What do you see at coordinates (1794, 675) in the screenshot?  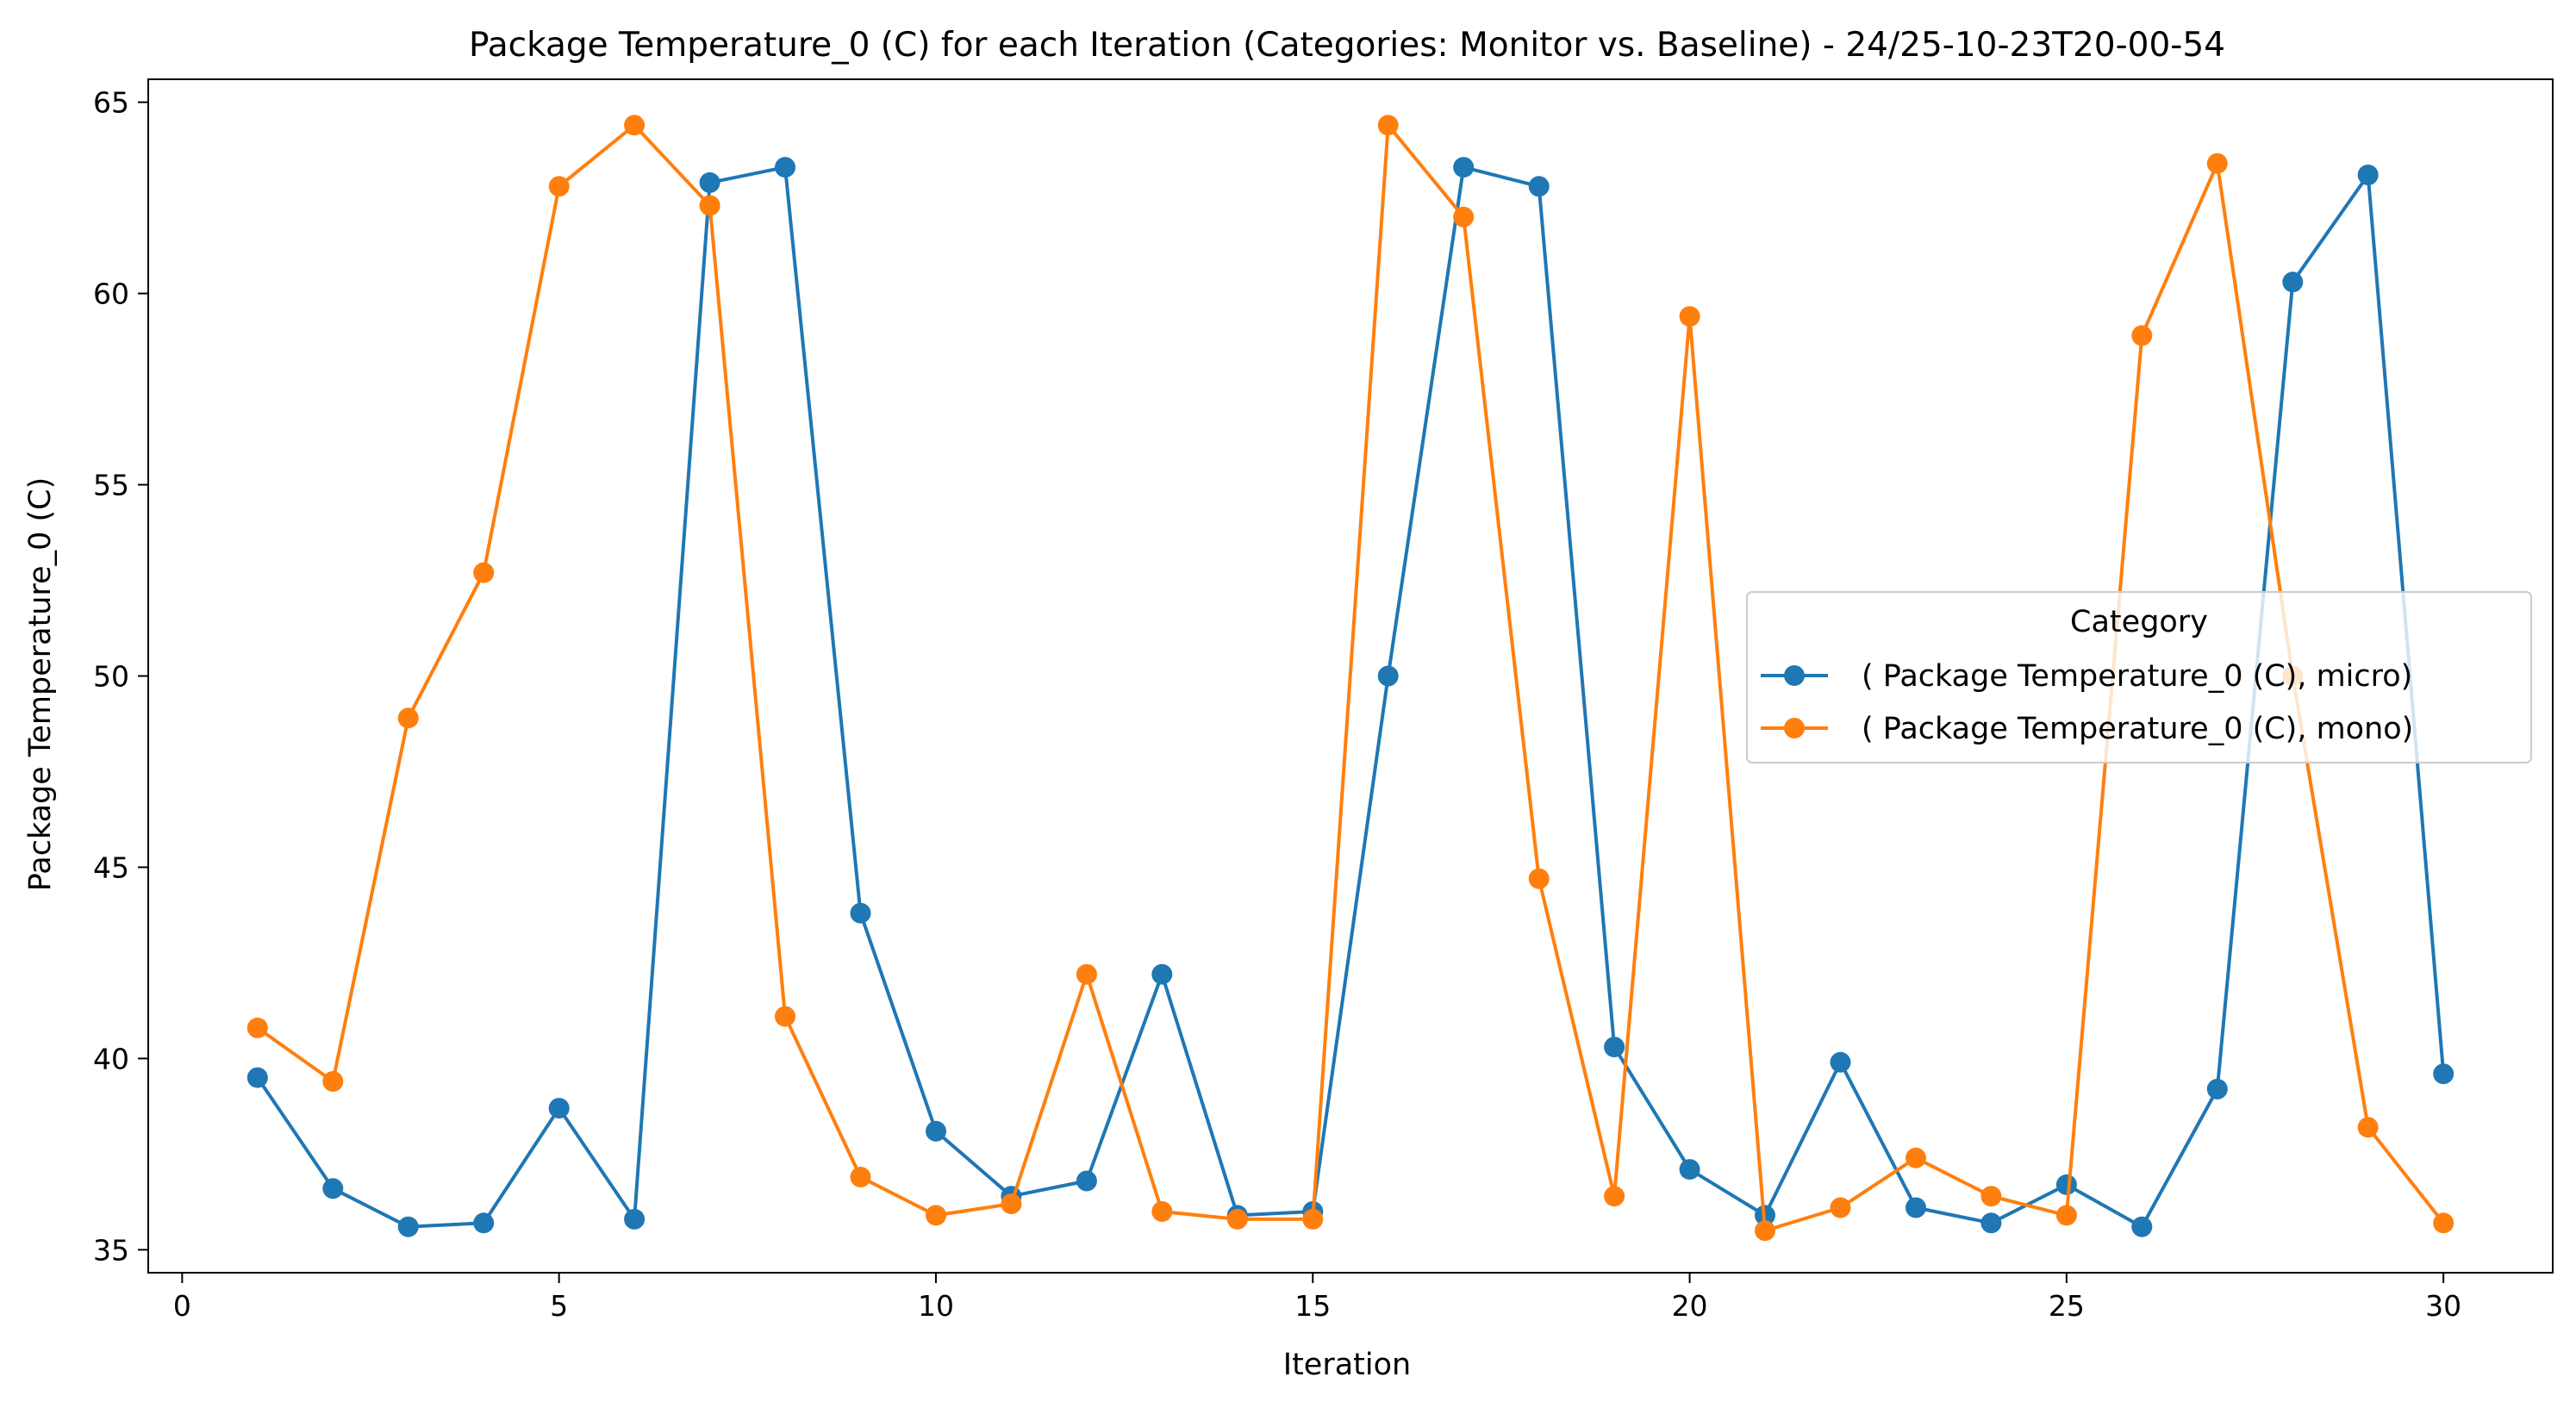 I see `legend-marker-micro` at bounding box center [1794, 675].